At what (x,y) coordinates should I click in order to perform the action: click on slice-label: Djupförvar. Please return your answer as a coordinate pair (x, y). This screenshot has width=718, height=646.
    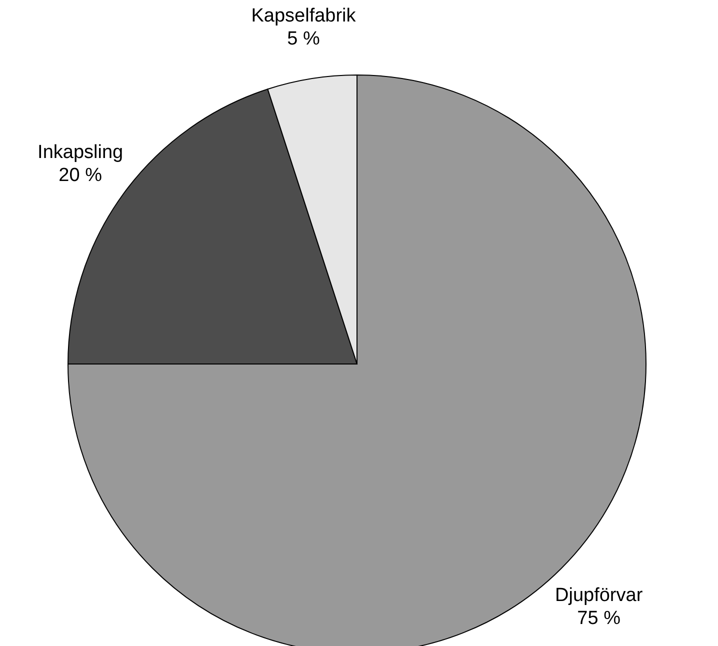
    Looking at the image, I should click on (599, 595).